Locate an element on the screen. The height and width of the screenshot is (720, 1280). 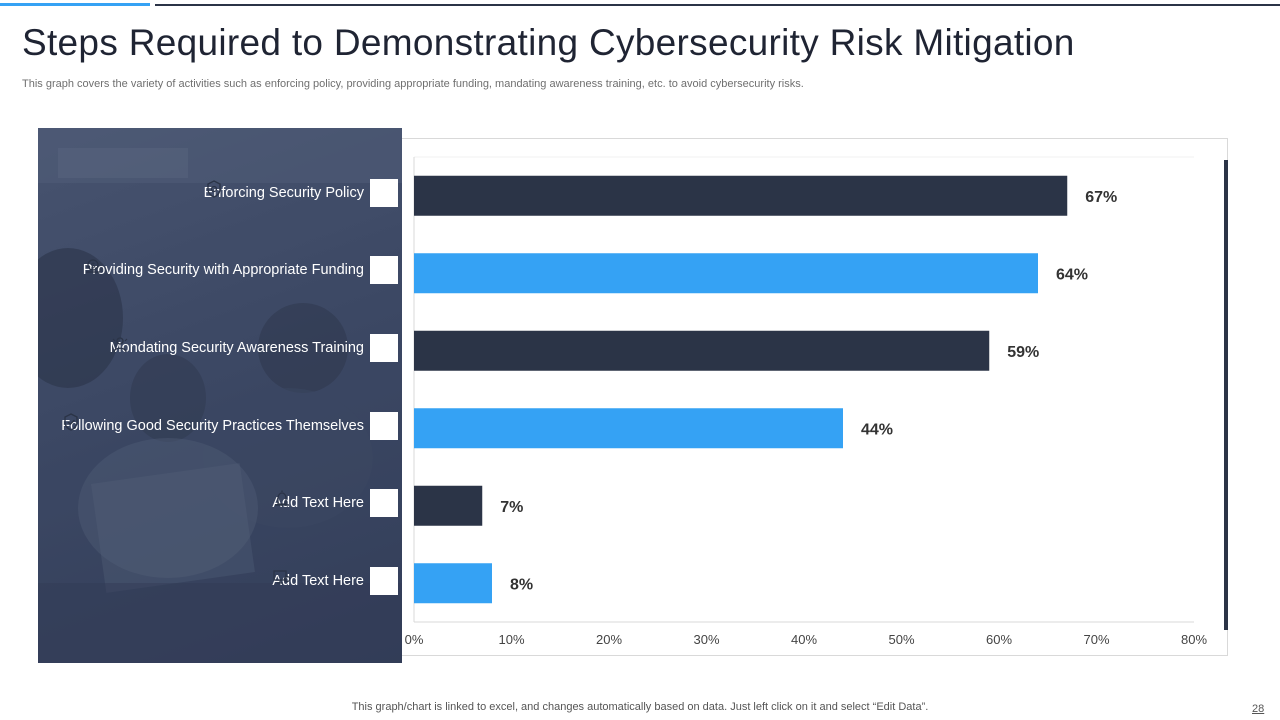
shield-check-icon is located at coordinates (231, 426).